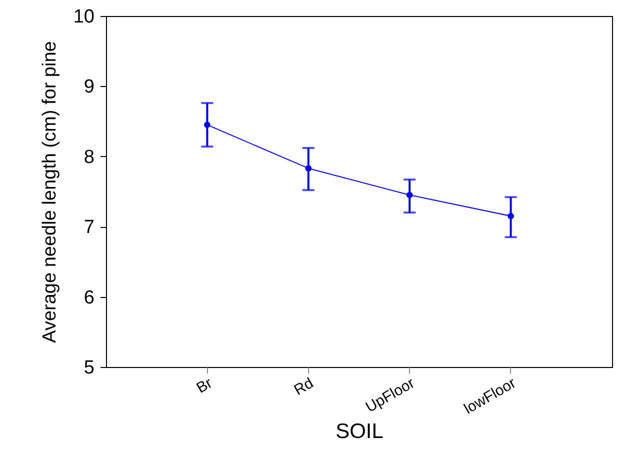  What do you see at coordinates (303, 386) in the screenshot?
I see `x-tick-label: Rd` at bounding box center [303, 386].